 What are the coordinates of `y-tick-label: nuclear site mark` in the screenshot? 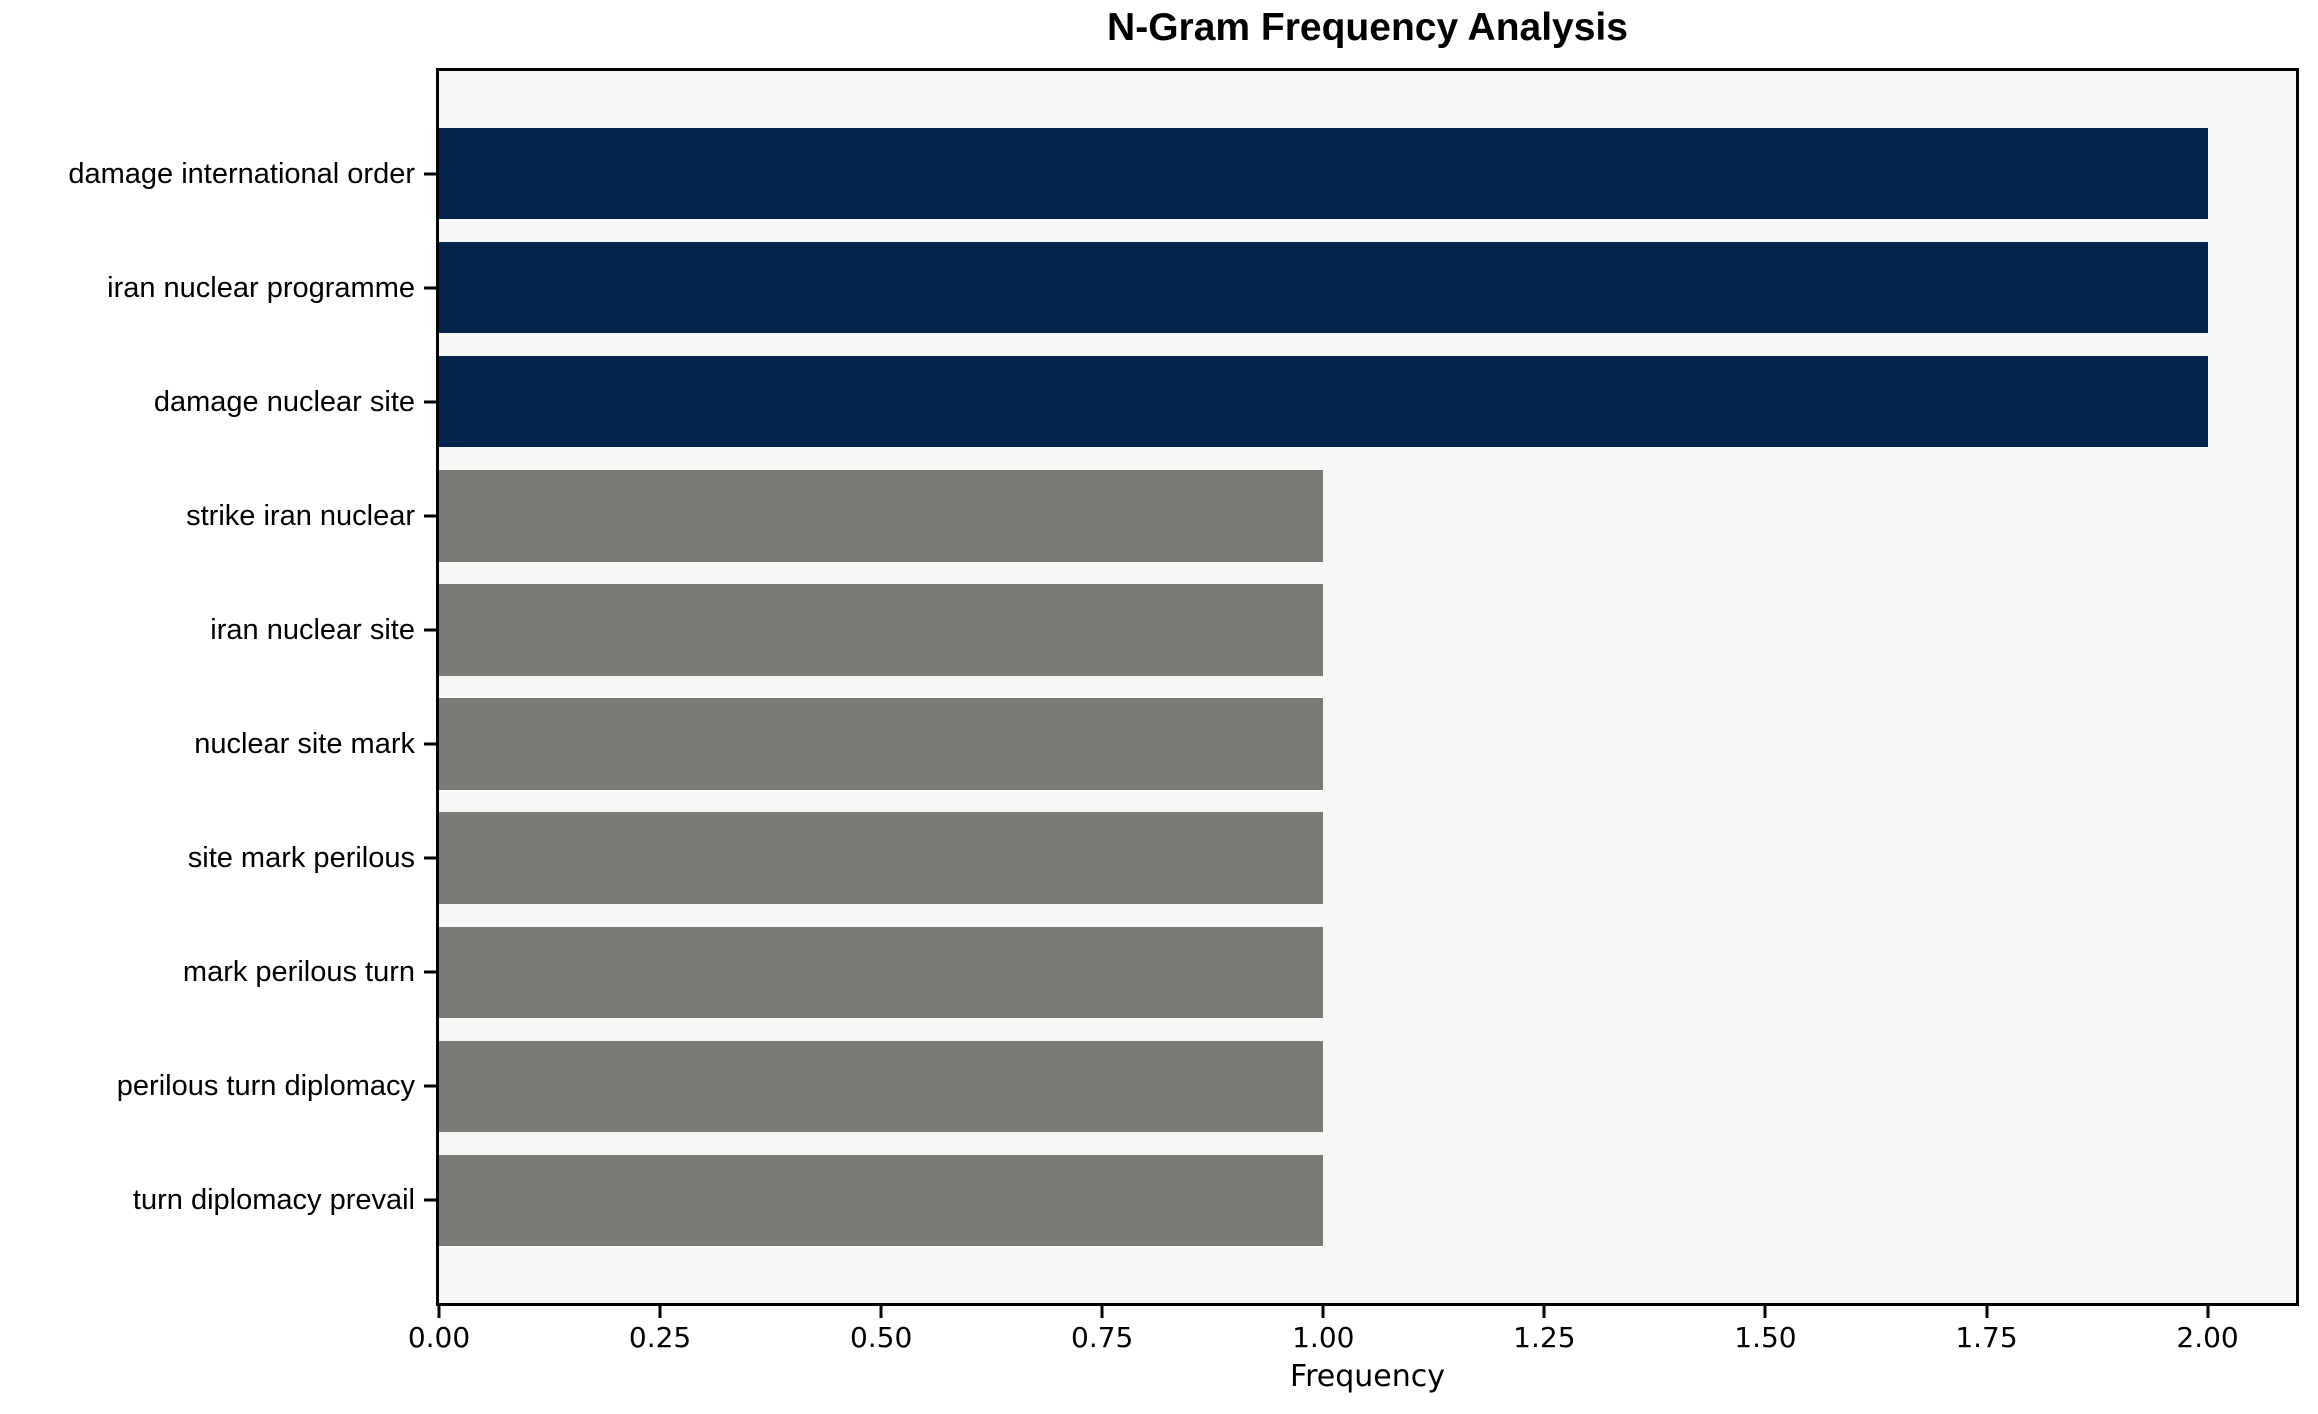 It's located at (304, 744).